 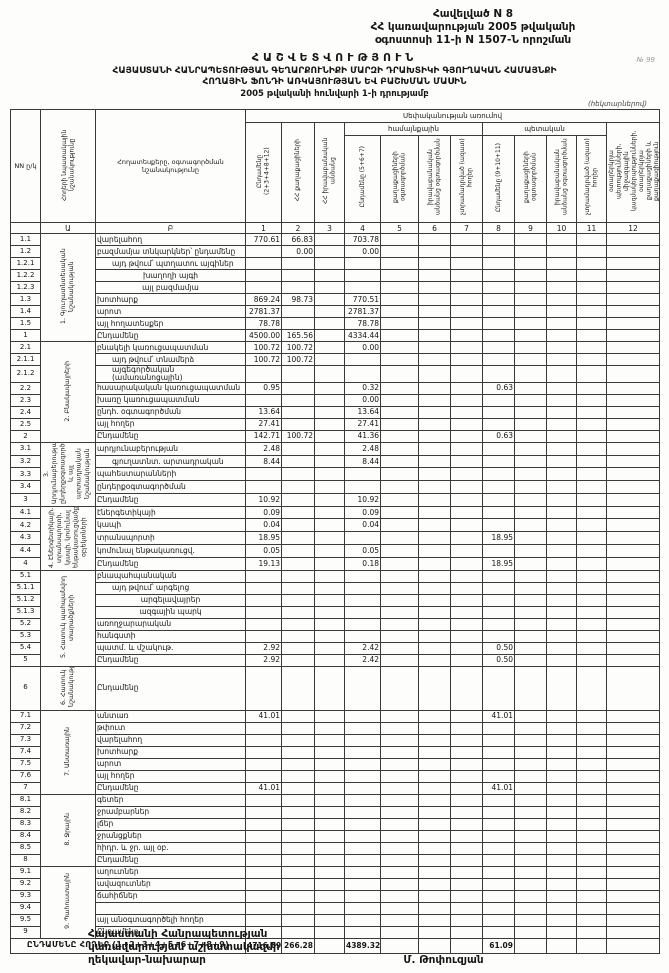 I want to click on section-label-text: 5. Հատուկ պահպանվող տարածքների, so click(x=67, y=617).